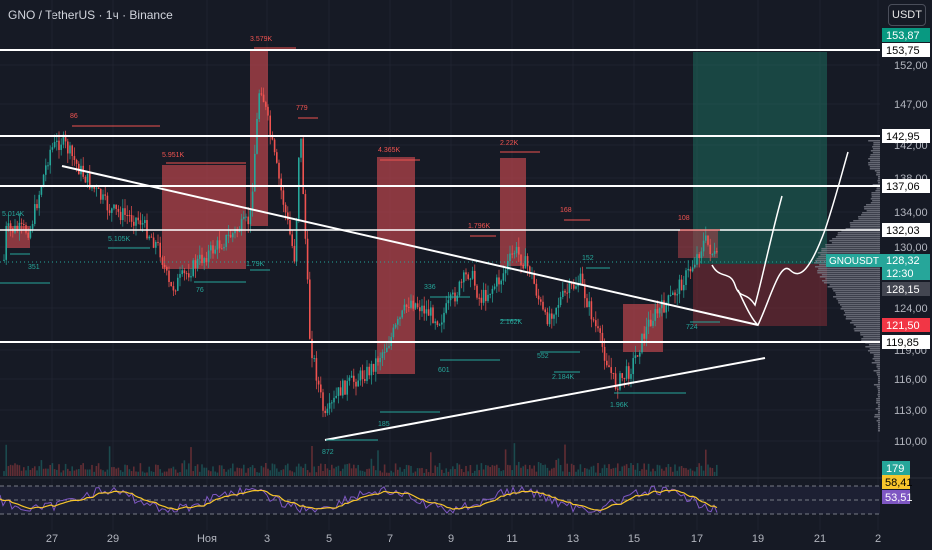  I want to click on rsi-value: 53,51, so click(899, 498).